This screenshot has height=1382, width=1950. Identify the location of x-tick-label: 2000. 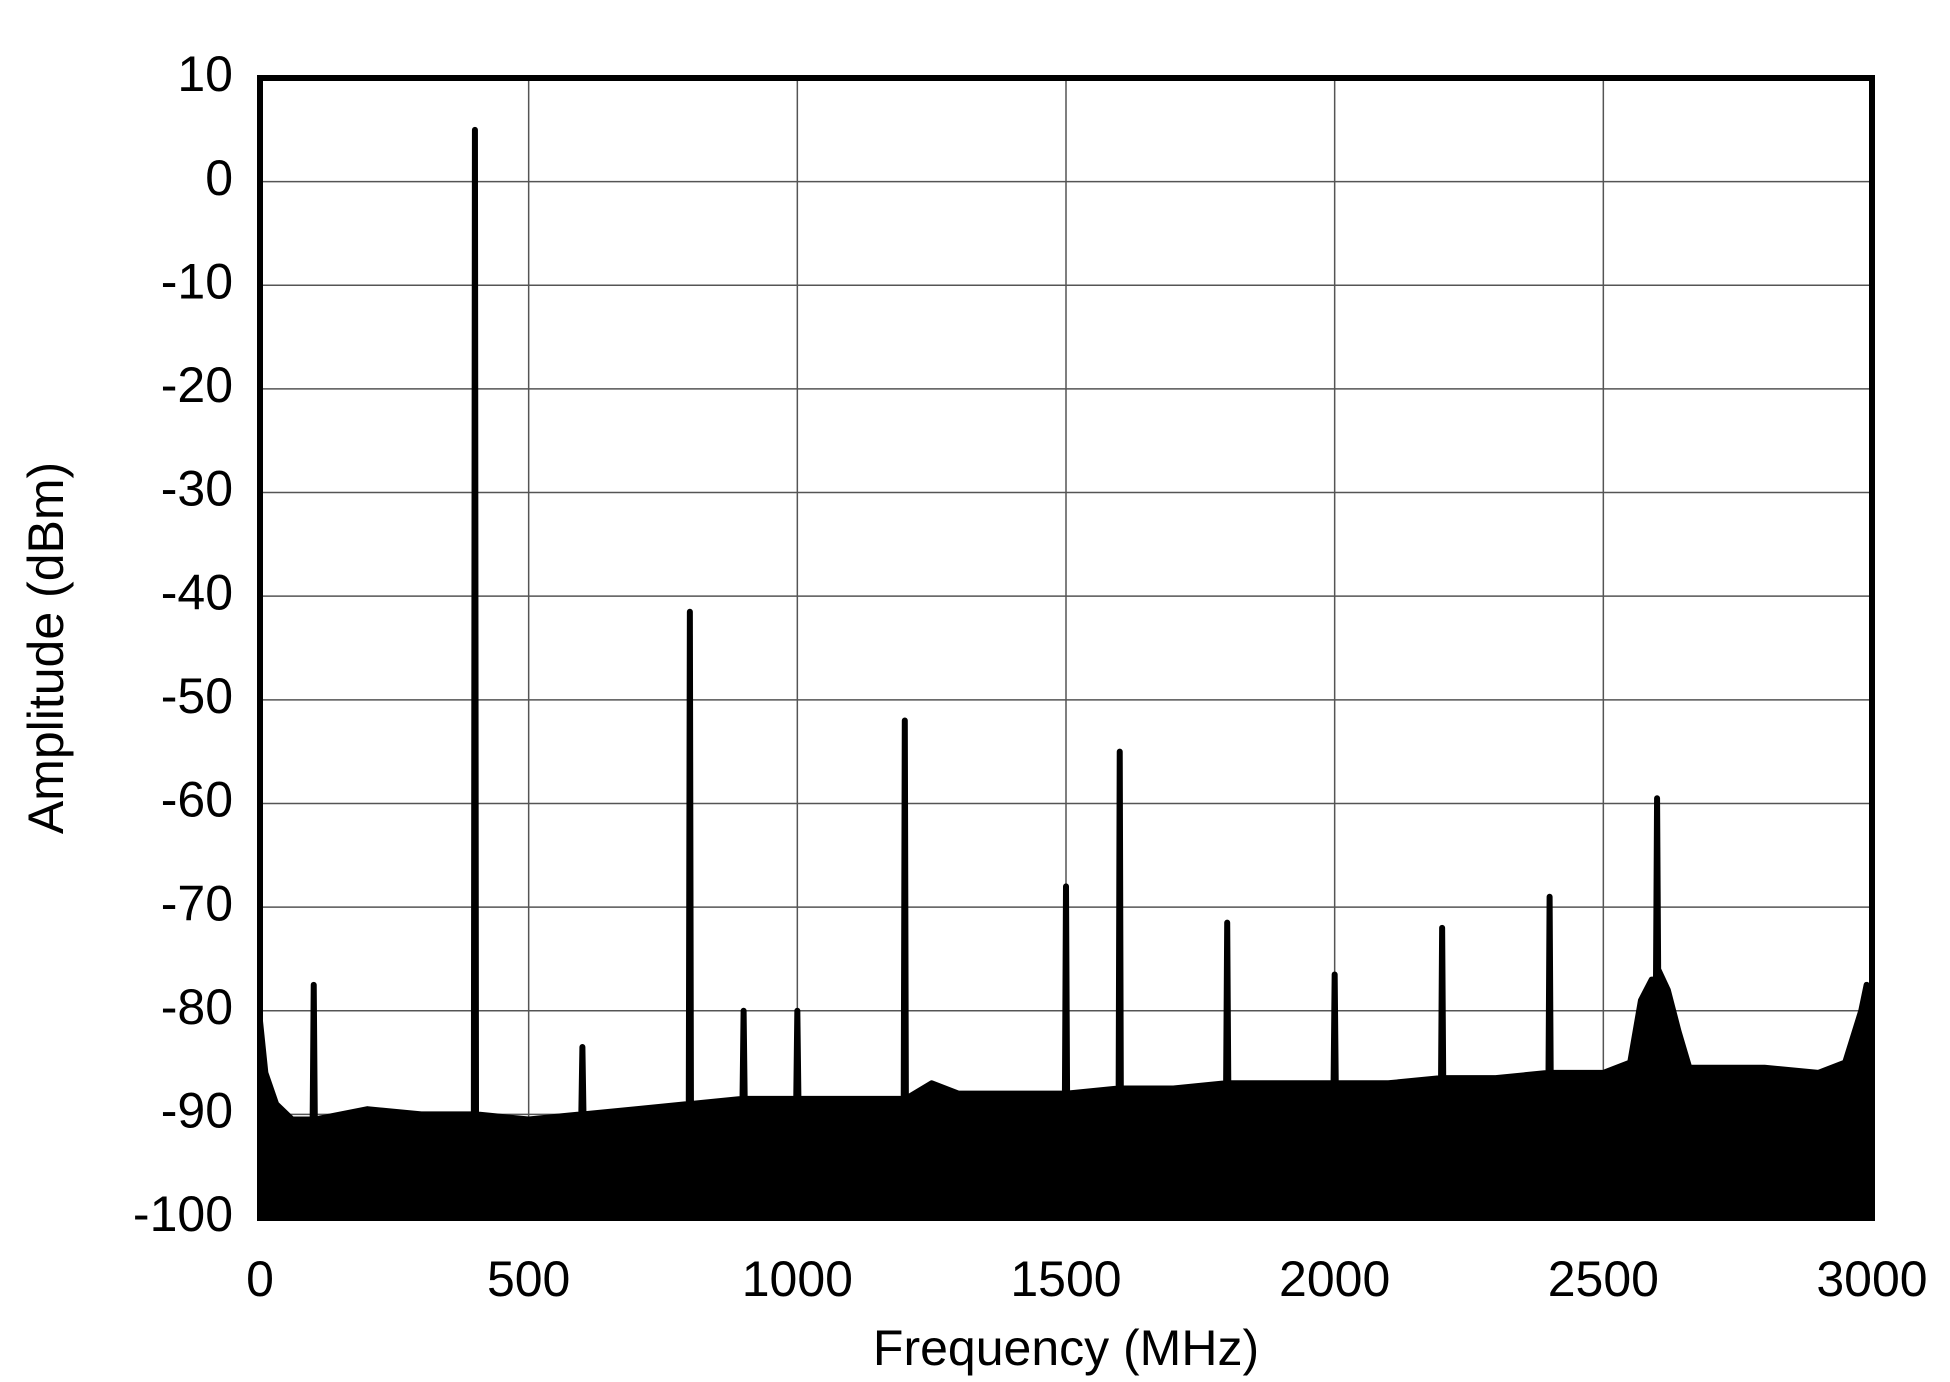
(1334, 1279).